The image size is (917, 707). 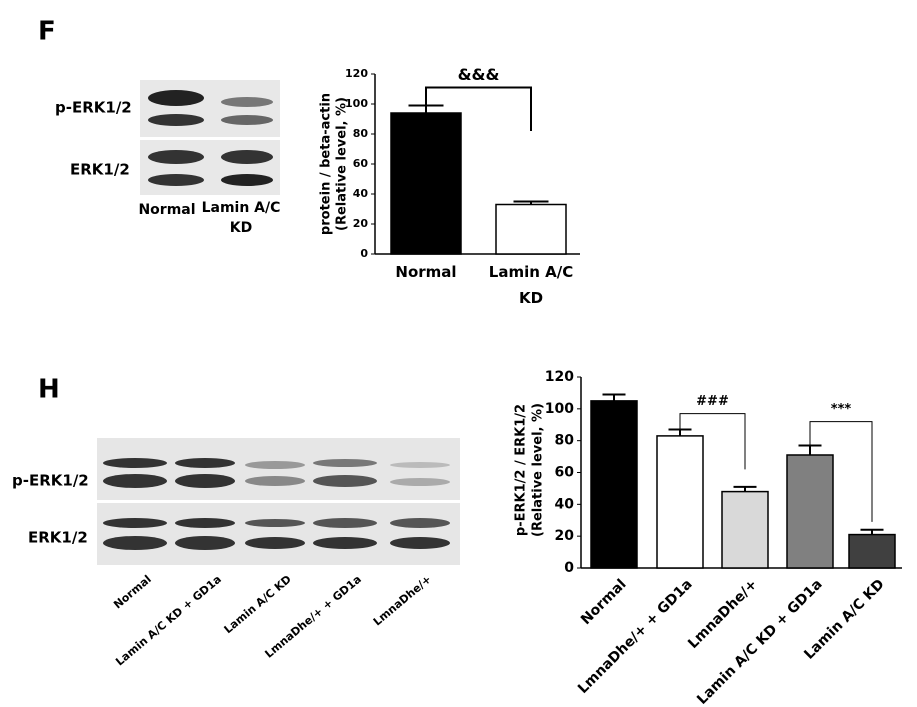 I want to click on x-label-box: Normal, so click(x=426, y=272).